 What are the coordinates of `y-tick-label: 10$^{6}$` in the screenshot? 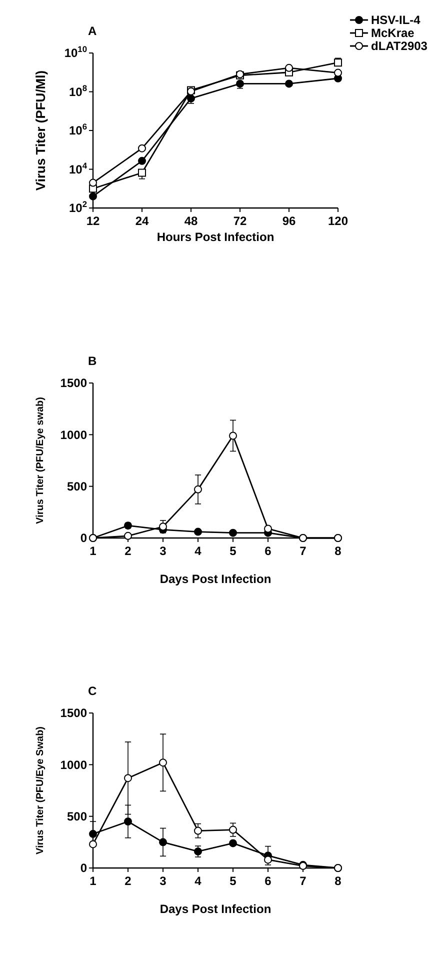 It's located at (78, 130).